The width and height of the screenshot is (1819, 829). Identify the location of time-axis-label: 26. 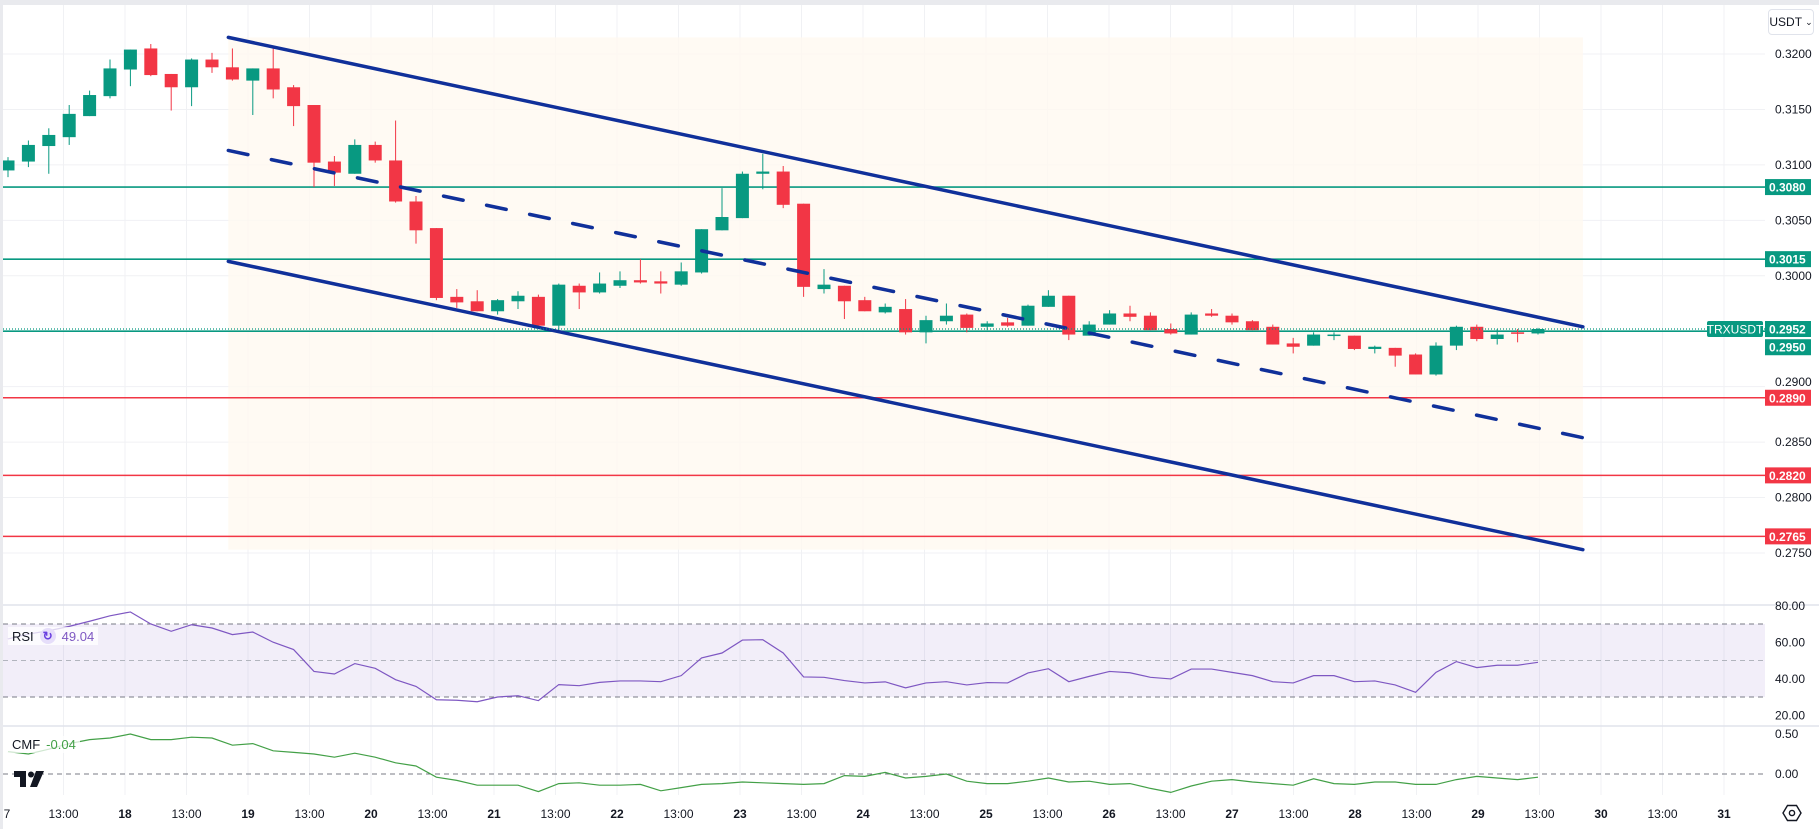
(1109, 814).